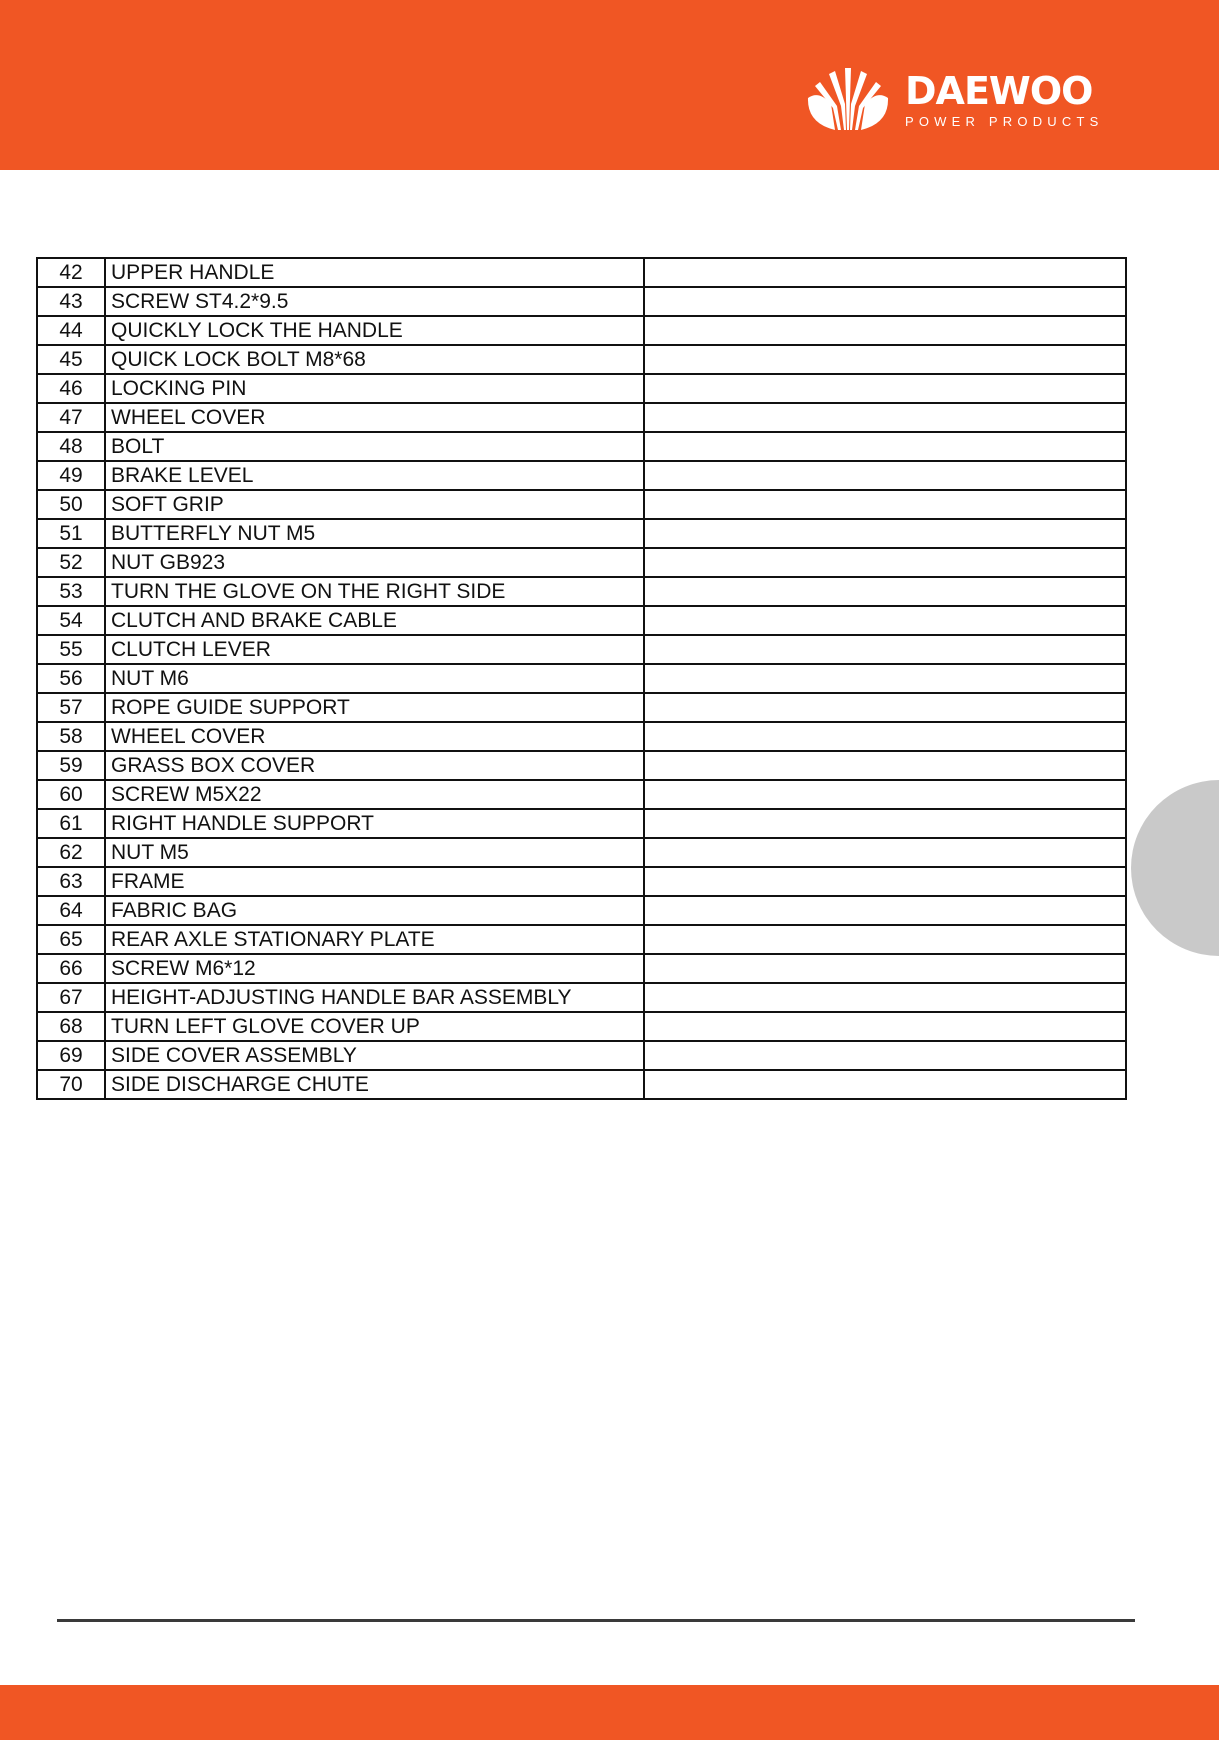 This screenshot has width=1219, height=1740. What do you see at coordinates (71, 1055) in the screenshot?
I see `part-number: 69` at bounding box center [71, 1055].